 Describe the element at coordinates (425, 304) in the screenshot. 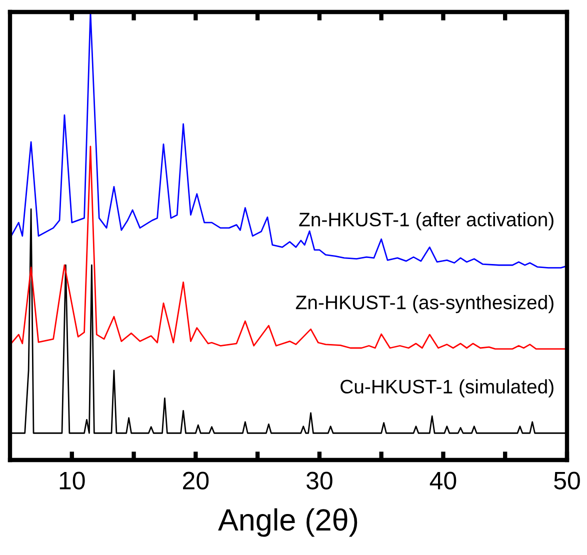

I see `series-label: Zn-HKUST-1 (as-synthesized)` at that location.